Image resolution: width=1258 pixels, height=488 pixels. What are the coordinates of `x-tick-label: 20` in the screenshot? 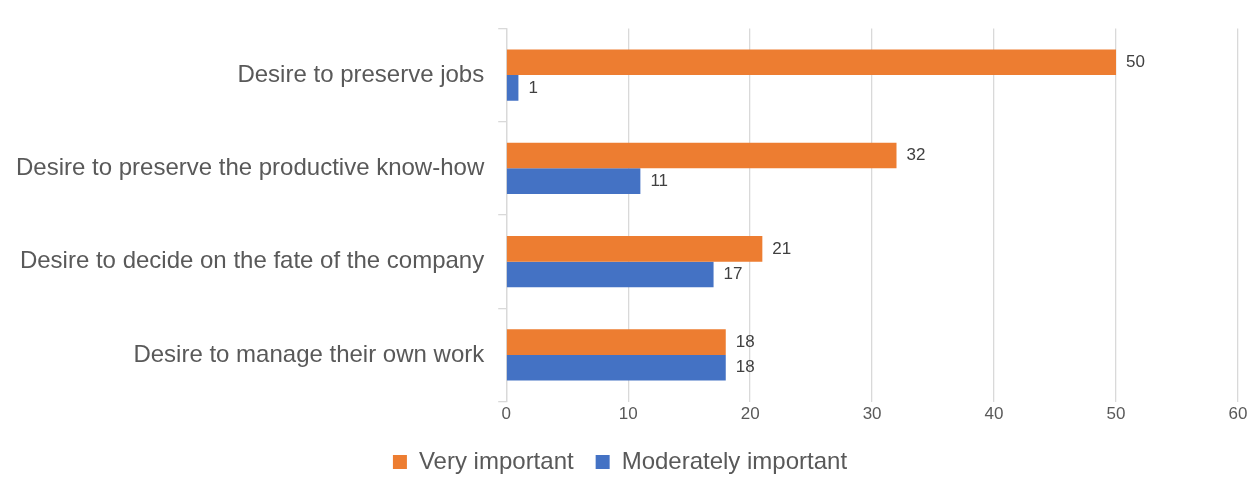 It's located at (750, 414).